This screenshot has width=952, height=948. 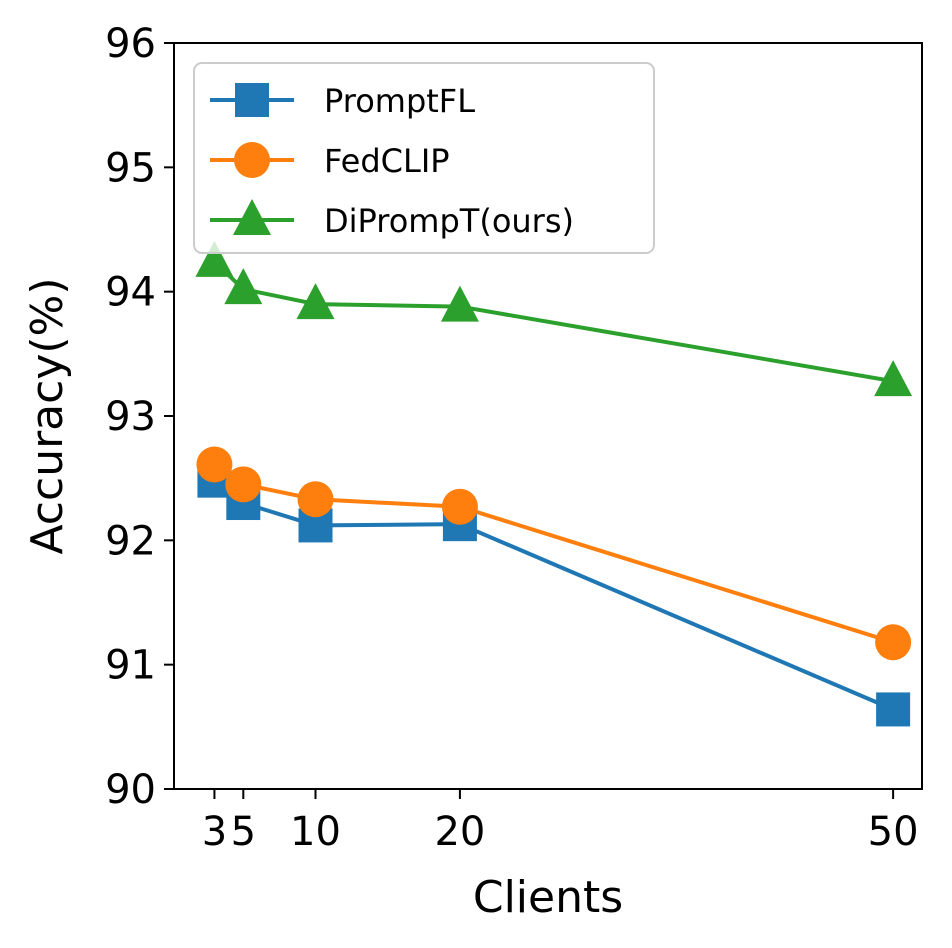 What do you see at coordinates (893, 832) in the screenshot?
I see `x-tick-label-50: 50` at bounding box center [893, 832].